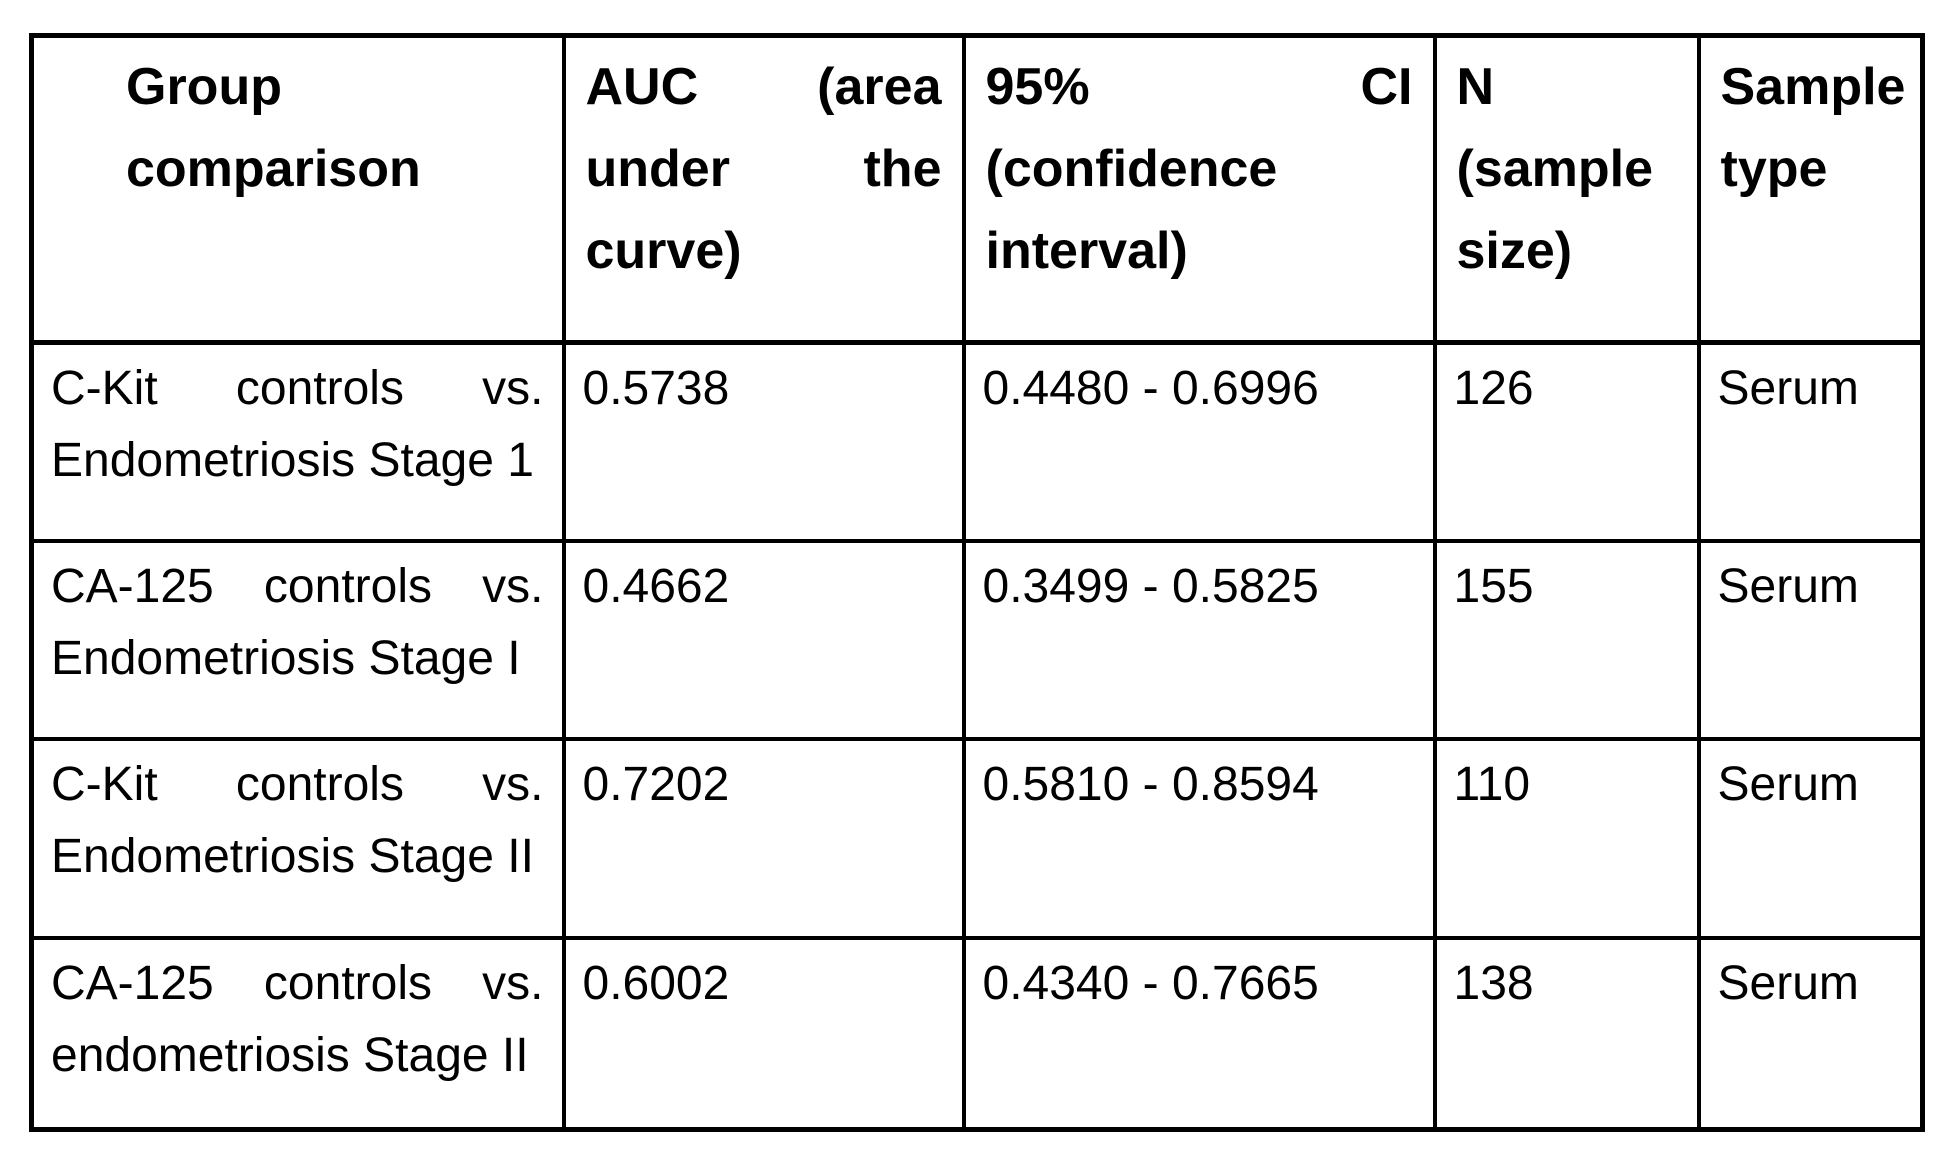  I want to click on column-header-95-ci: 95% CI (confidence interval), so click(1199, 189).